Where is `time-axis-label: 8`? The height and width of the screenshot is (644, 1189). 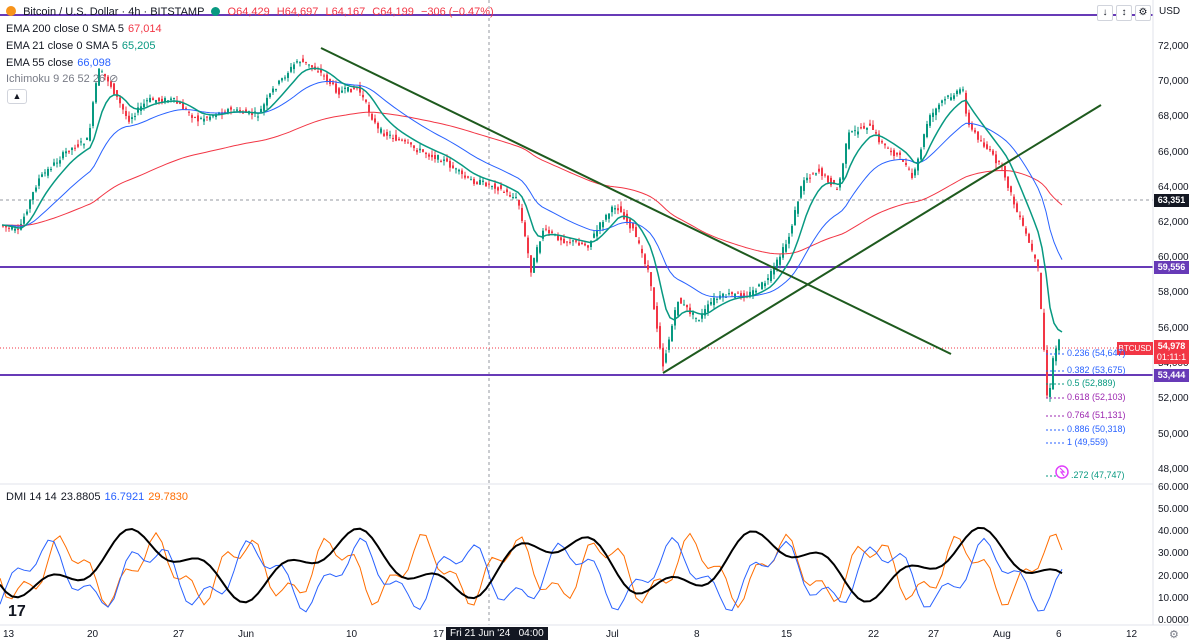 time-axis-label: 8 is located at coordinates (697, 634).